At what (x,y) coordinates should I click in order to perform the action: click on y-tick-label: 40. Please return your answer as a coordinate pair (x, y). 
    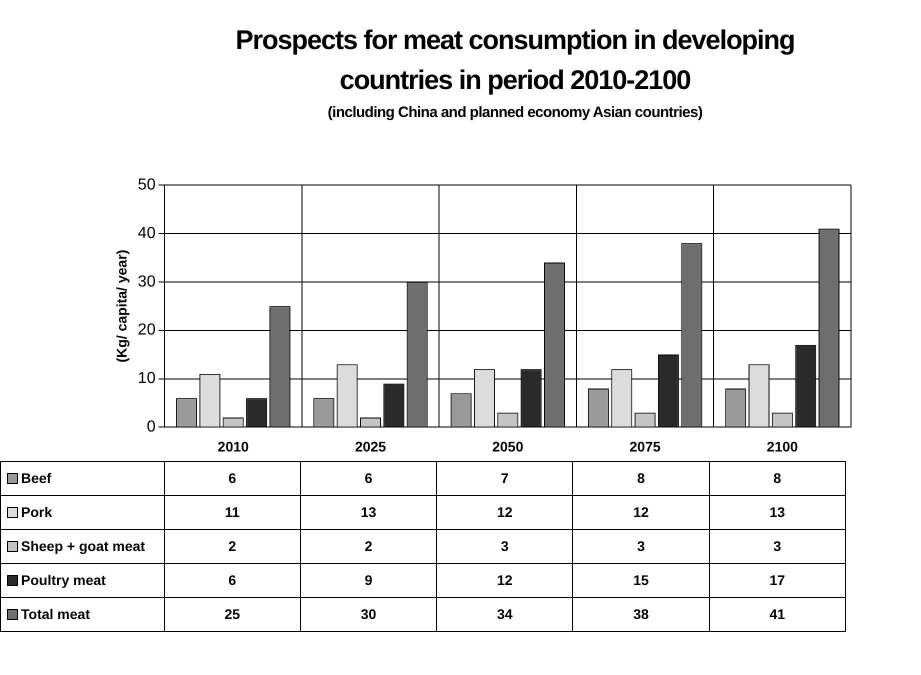
    Looking at the image, I should click on (147, 233).